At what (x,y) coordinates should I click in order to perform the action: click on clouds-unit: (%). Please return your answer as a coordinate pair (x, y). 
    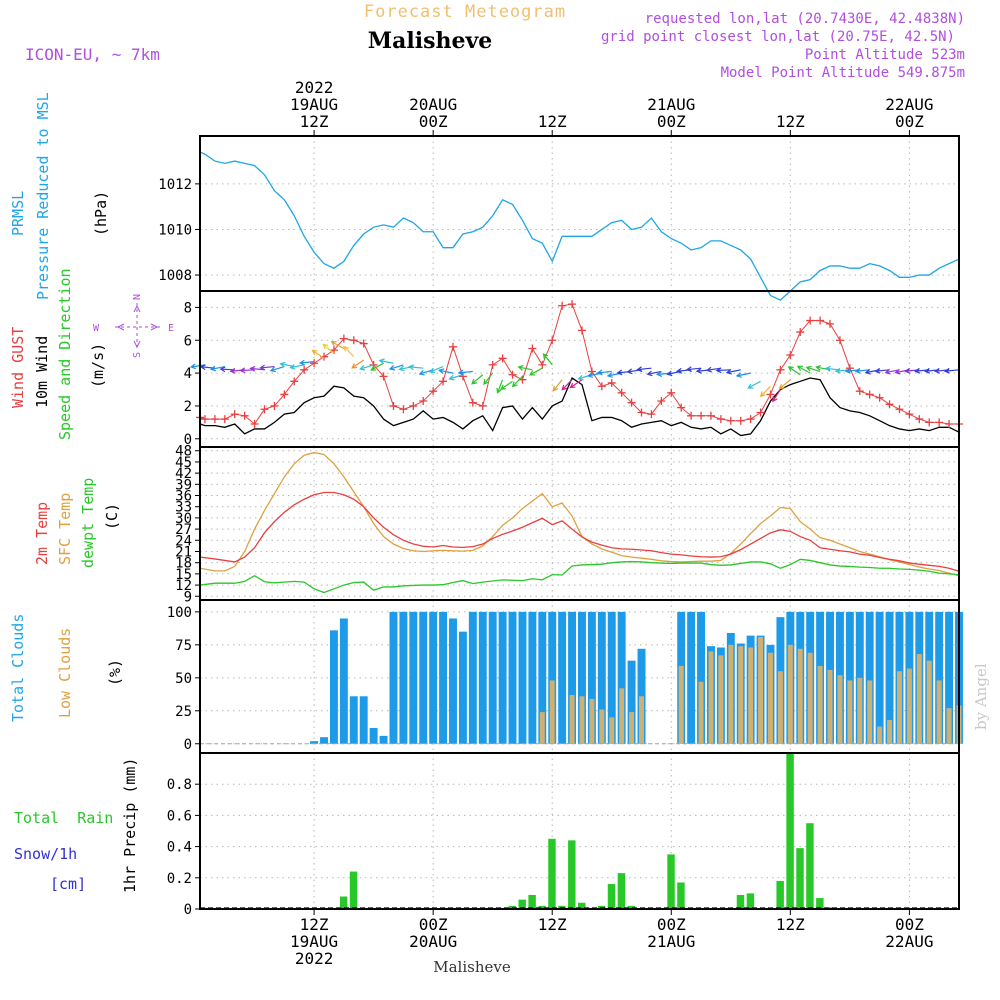
    Looking at the image, I should click on (115, 672).